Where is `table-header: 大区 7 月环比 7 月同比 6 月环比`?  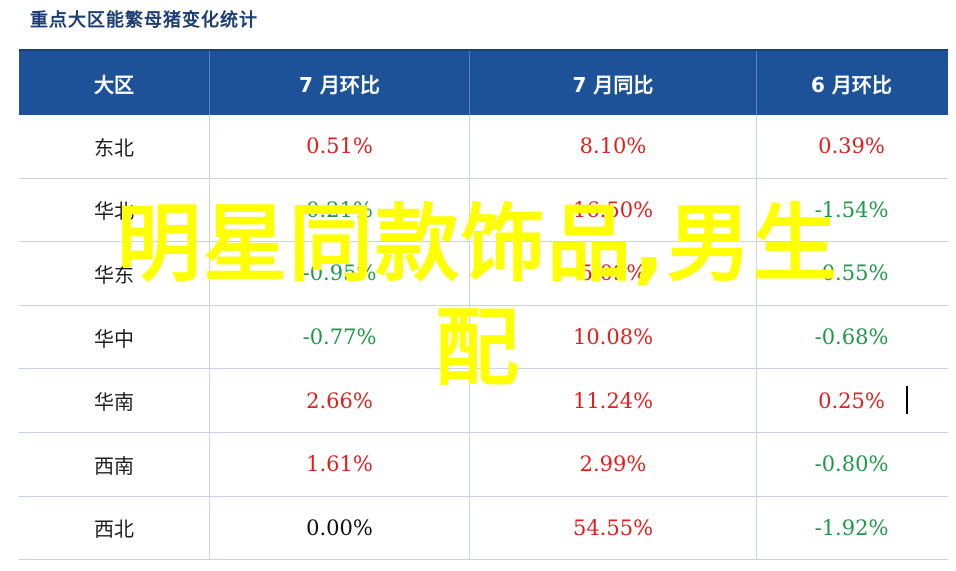 table-header: 大区 7 月环比 7 月同比 6 月环比 is located at coordinates (483, 83).